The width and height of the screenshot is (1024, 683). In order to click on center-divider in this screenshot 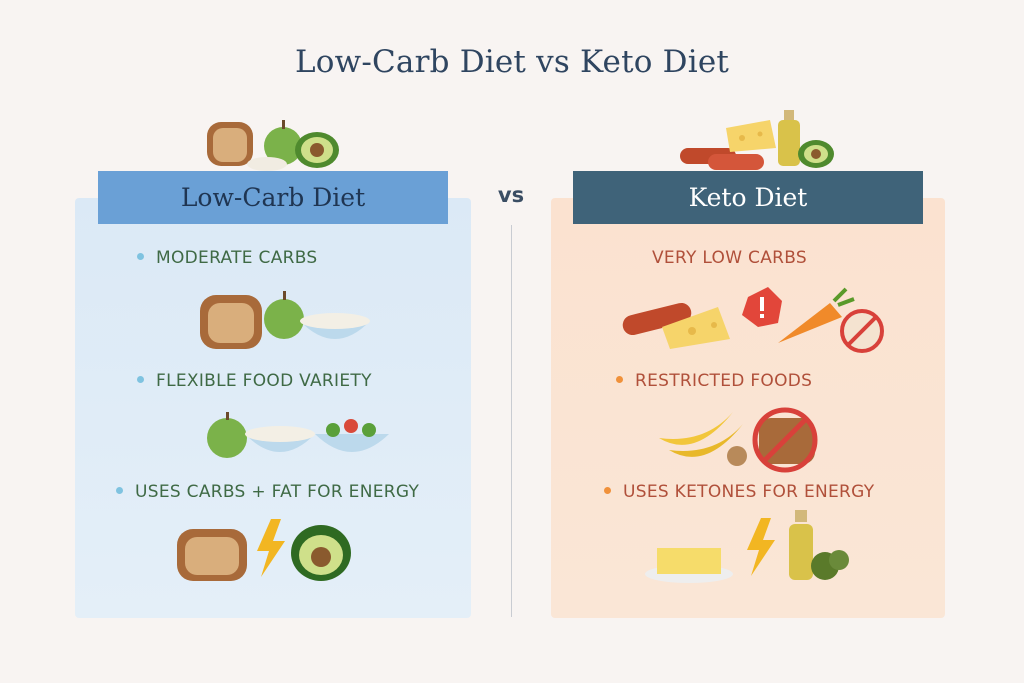, I will do `click(511, 421)`.